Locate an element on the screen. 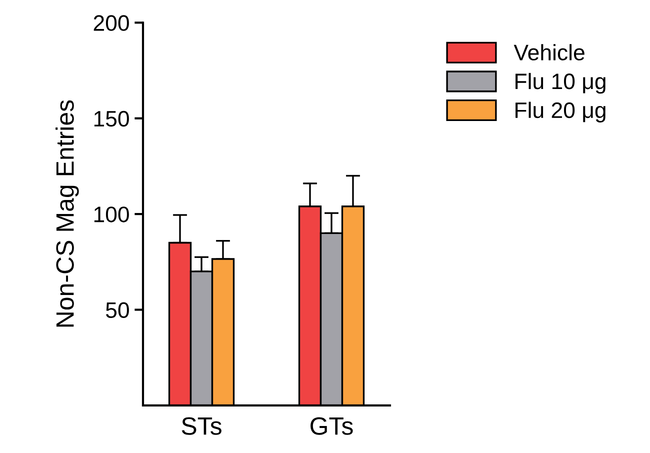 This screenshot has width=650, height=453. y-tick-label: 100 is located at coordinates (111, 214).